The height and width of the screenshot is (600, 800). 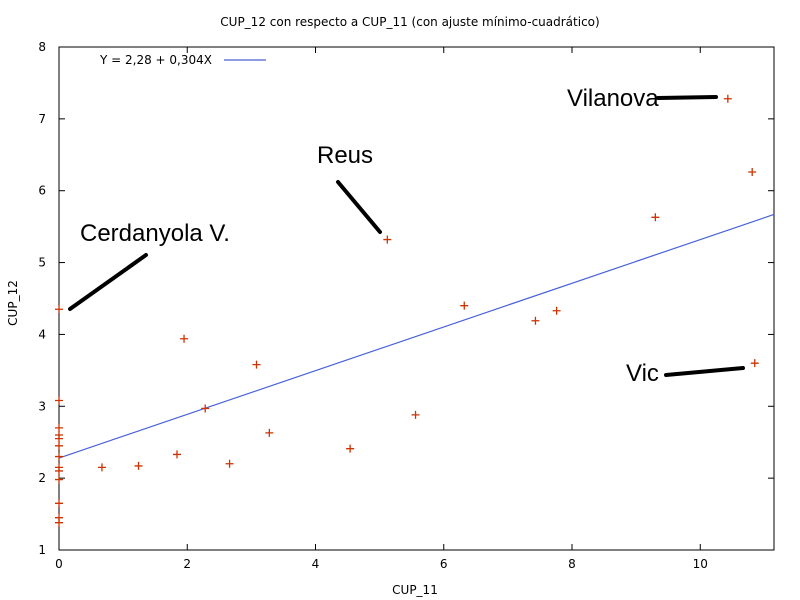 What do you see at coordinates (42, 550) in the screenshot?
I see `y-tick-label: 1` at bounding box center [42, 550].